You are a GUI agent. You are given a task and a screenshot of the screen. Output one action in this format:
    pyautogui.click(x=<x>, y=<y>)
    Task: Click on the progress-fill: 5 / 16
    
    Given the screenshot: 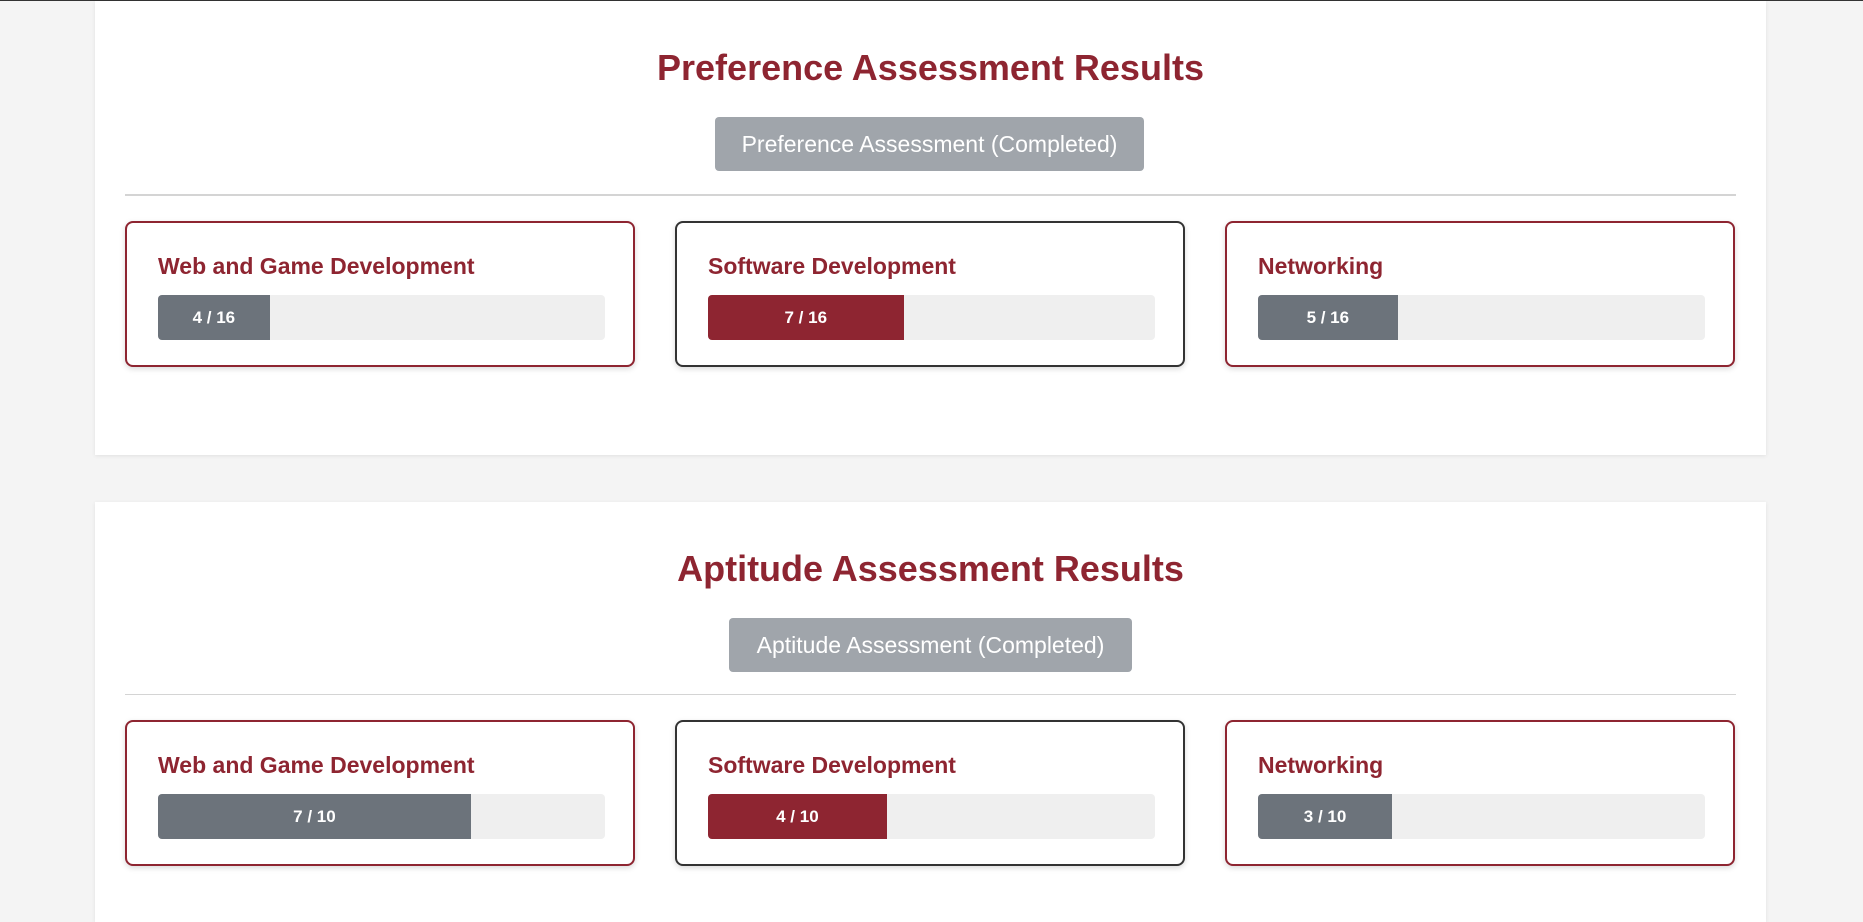 What is the action you would take?
    pyautogui.click(x=1328, y=317)
    